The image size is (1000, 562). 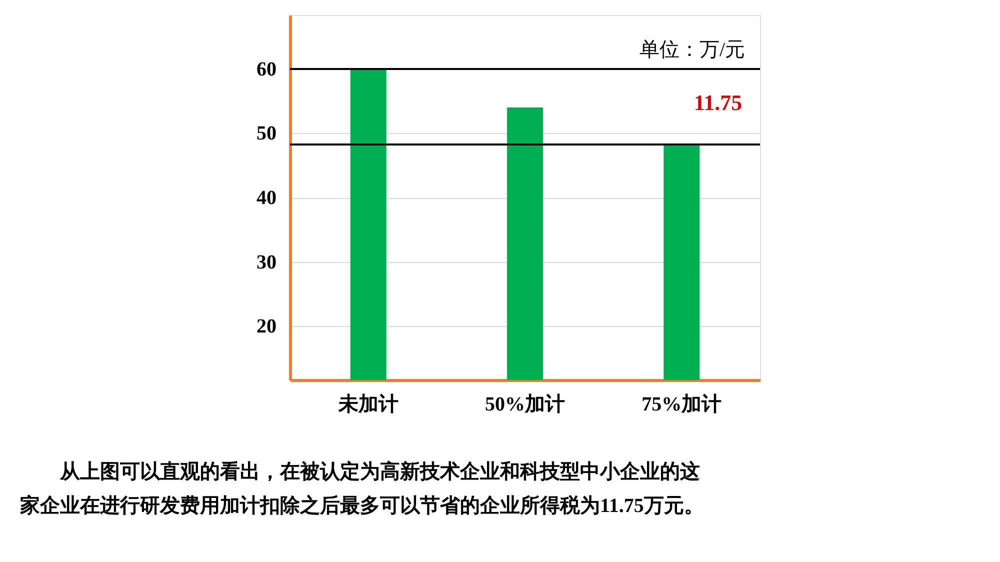 I want to click on y-tick-label: 30, so click(x=266, y=262).